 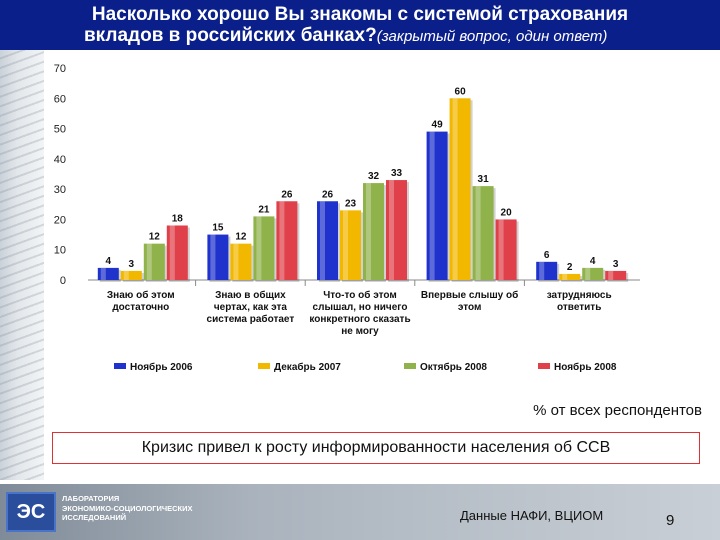 I want to click on data-label: 15, so click(x=218, y=228).